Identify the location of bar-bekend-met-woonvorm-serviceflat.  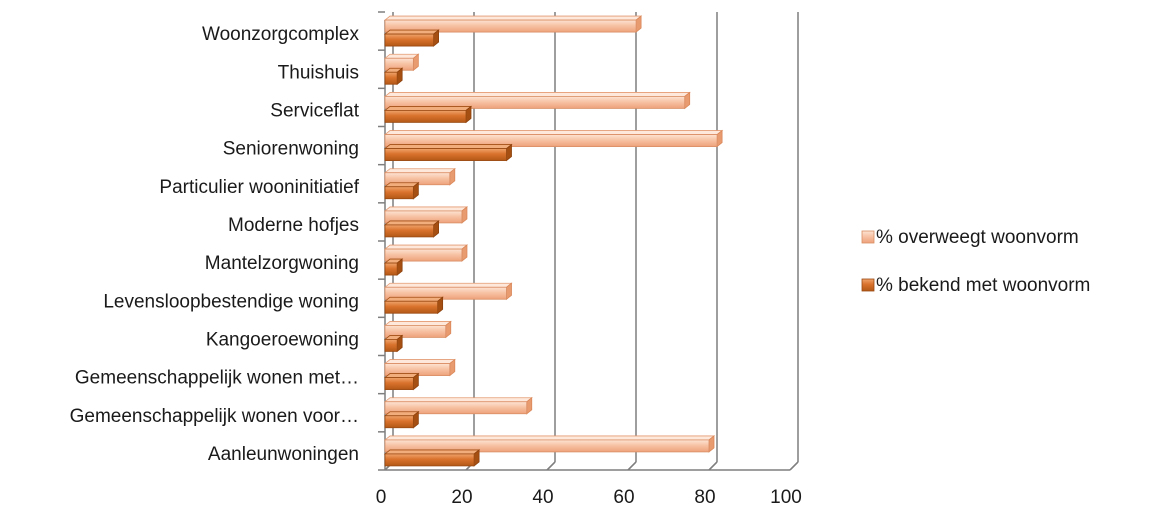
(428, 114).